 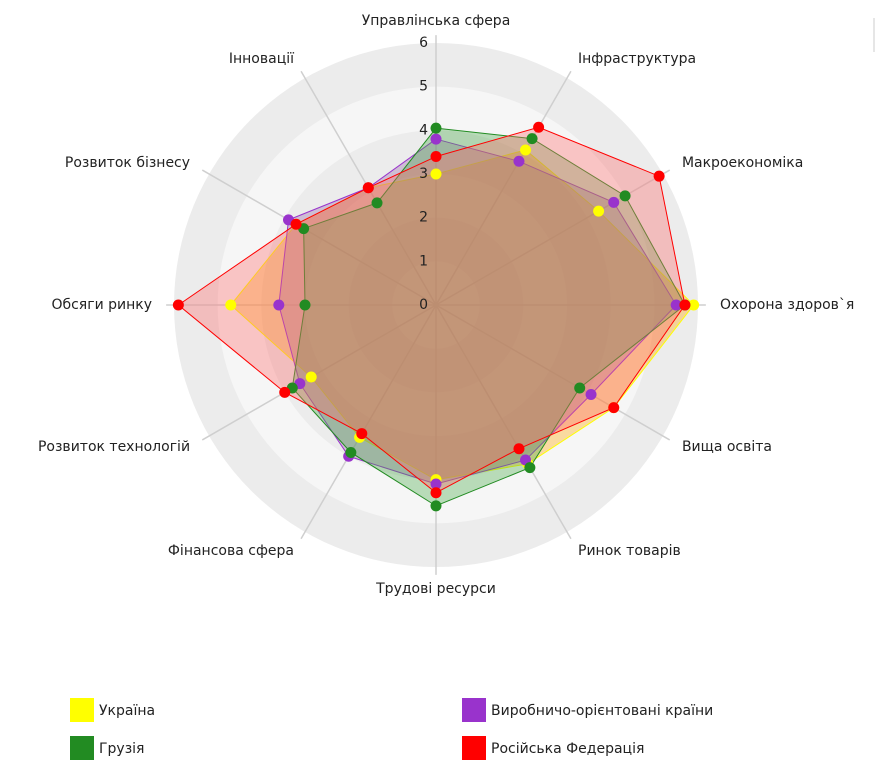 What do you see at coordinates (423, 43) in the screenshot?
I see `r-tick-label: 6` at bounding box center [423, 43].